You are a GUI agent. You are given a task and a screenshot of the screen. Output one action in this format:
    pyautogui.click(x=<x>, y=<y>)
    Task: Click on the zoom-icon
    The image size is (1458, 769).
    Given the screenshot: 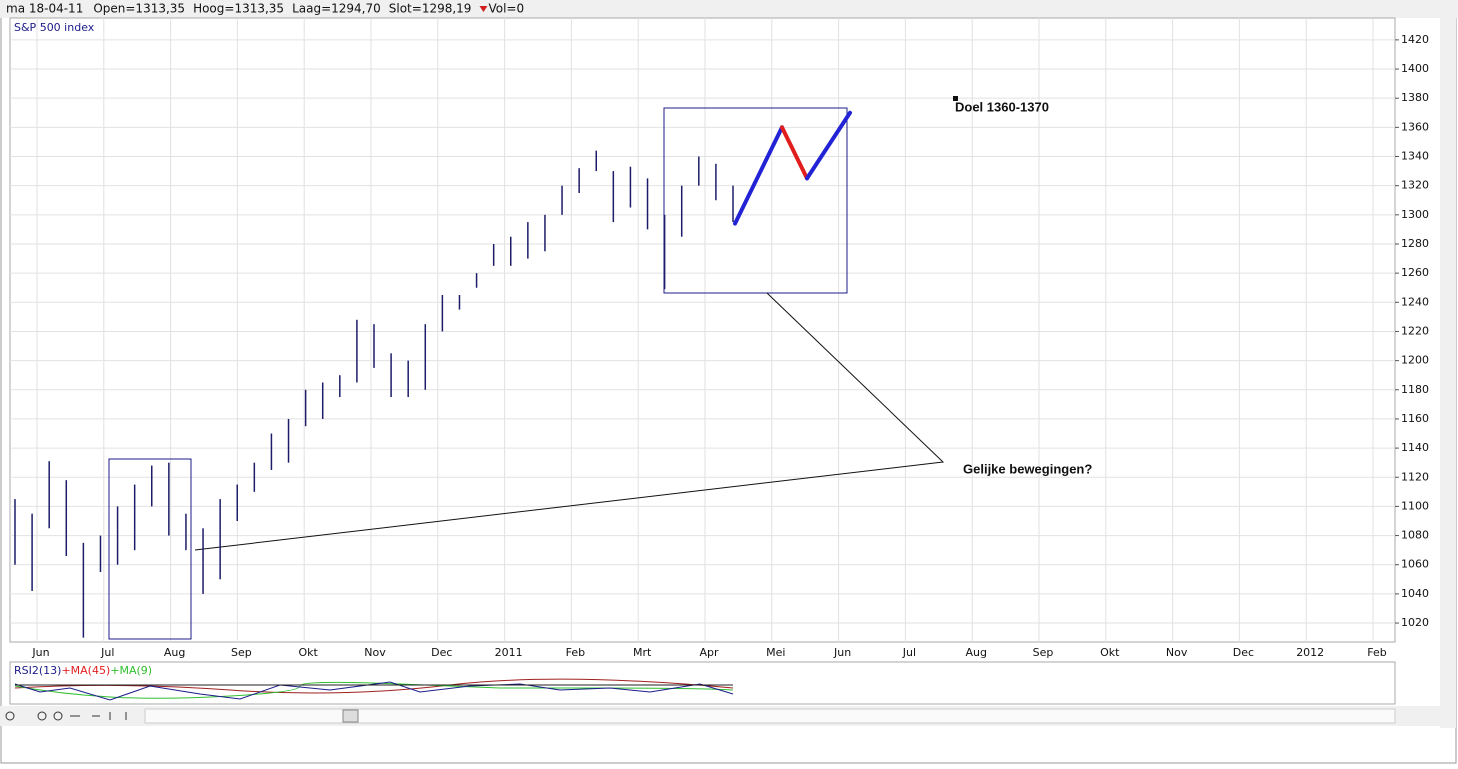 What is the action you would take?
    pyautogui.click(x=10, y=716)
    